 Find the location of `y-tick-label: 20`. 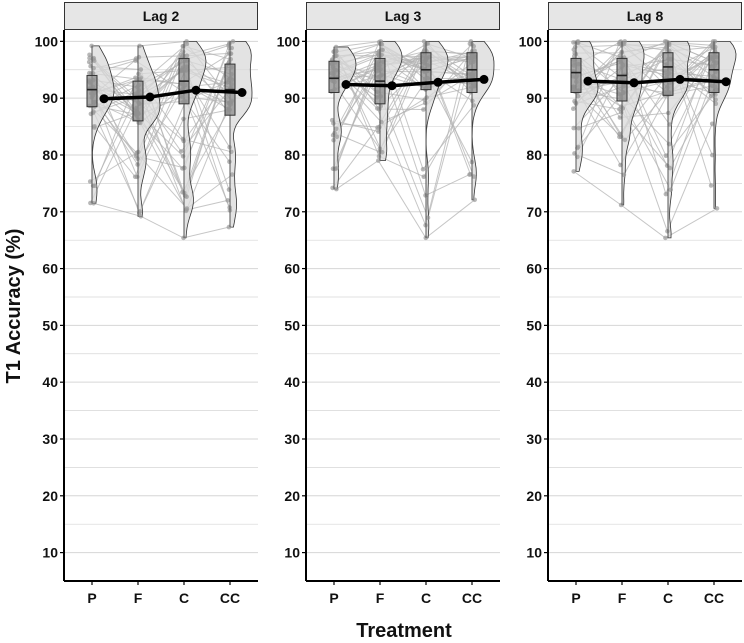

y-tick-label: 20 is located at coordinates (292, 496).